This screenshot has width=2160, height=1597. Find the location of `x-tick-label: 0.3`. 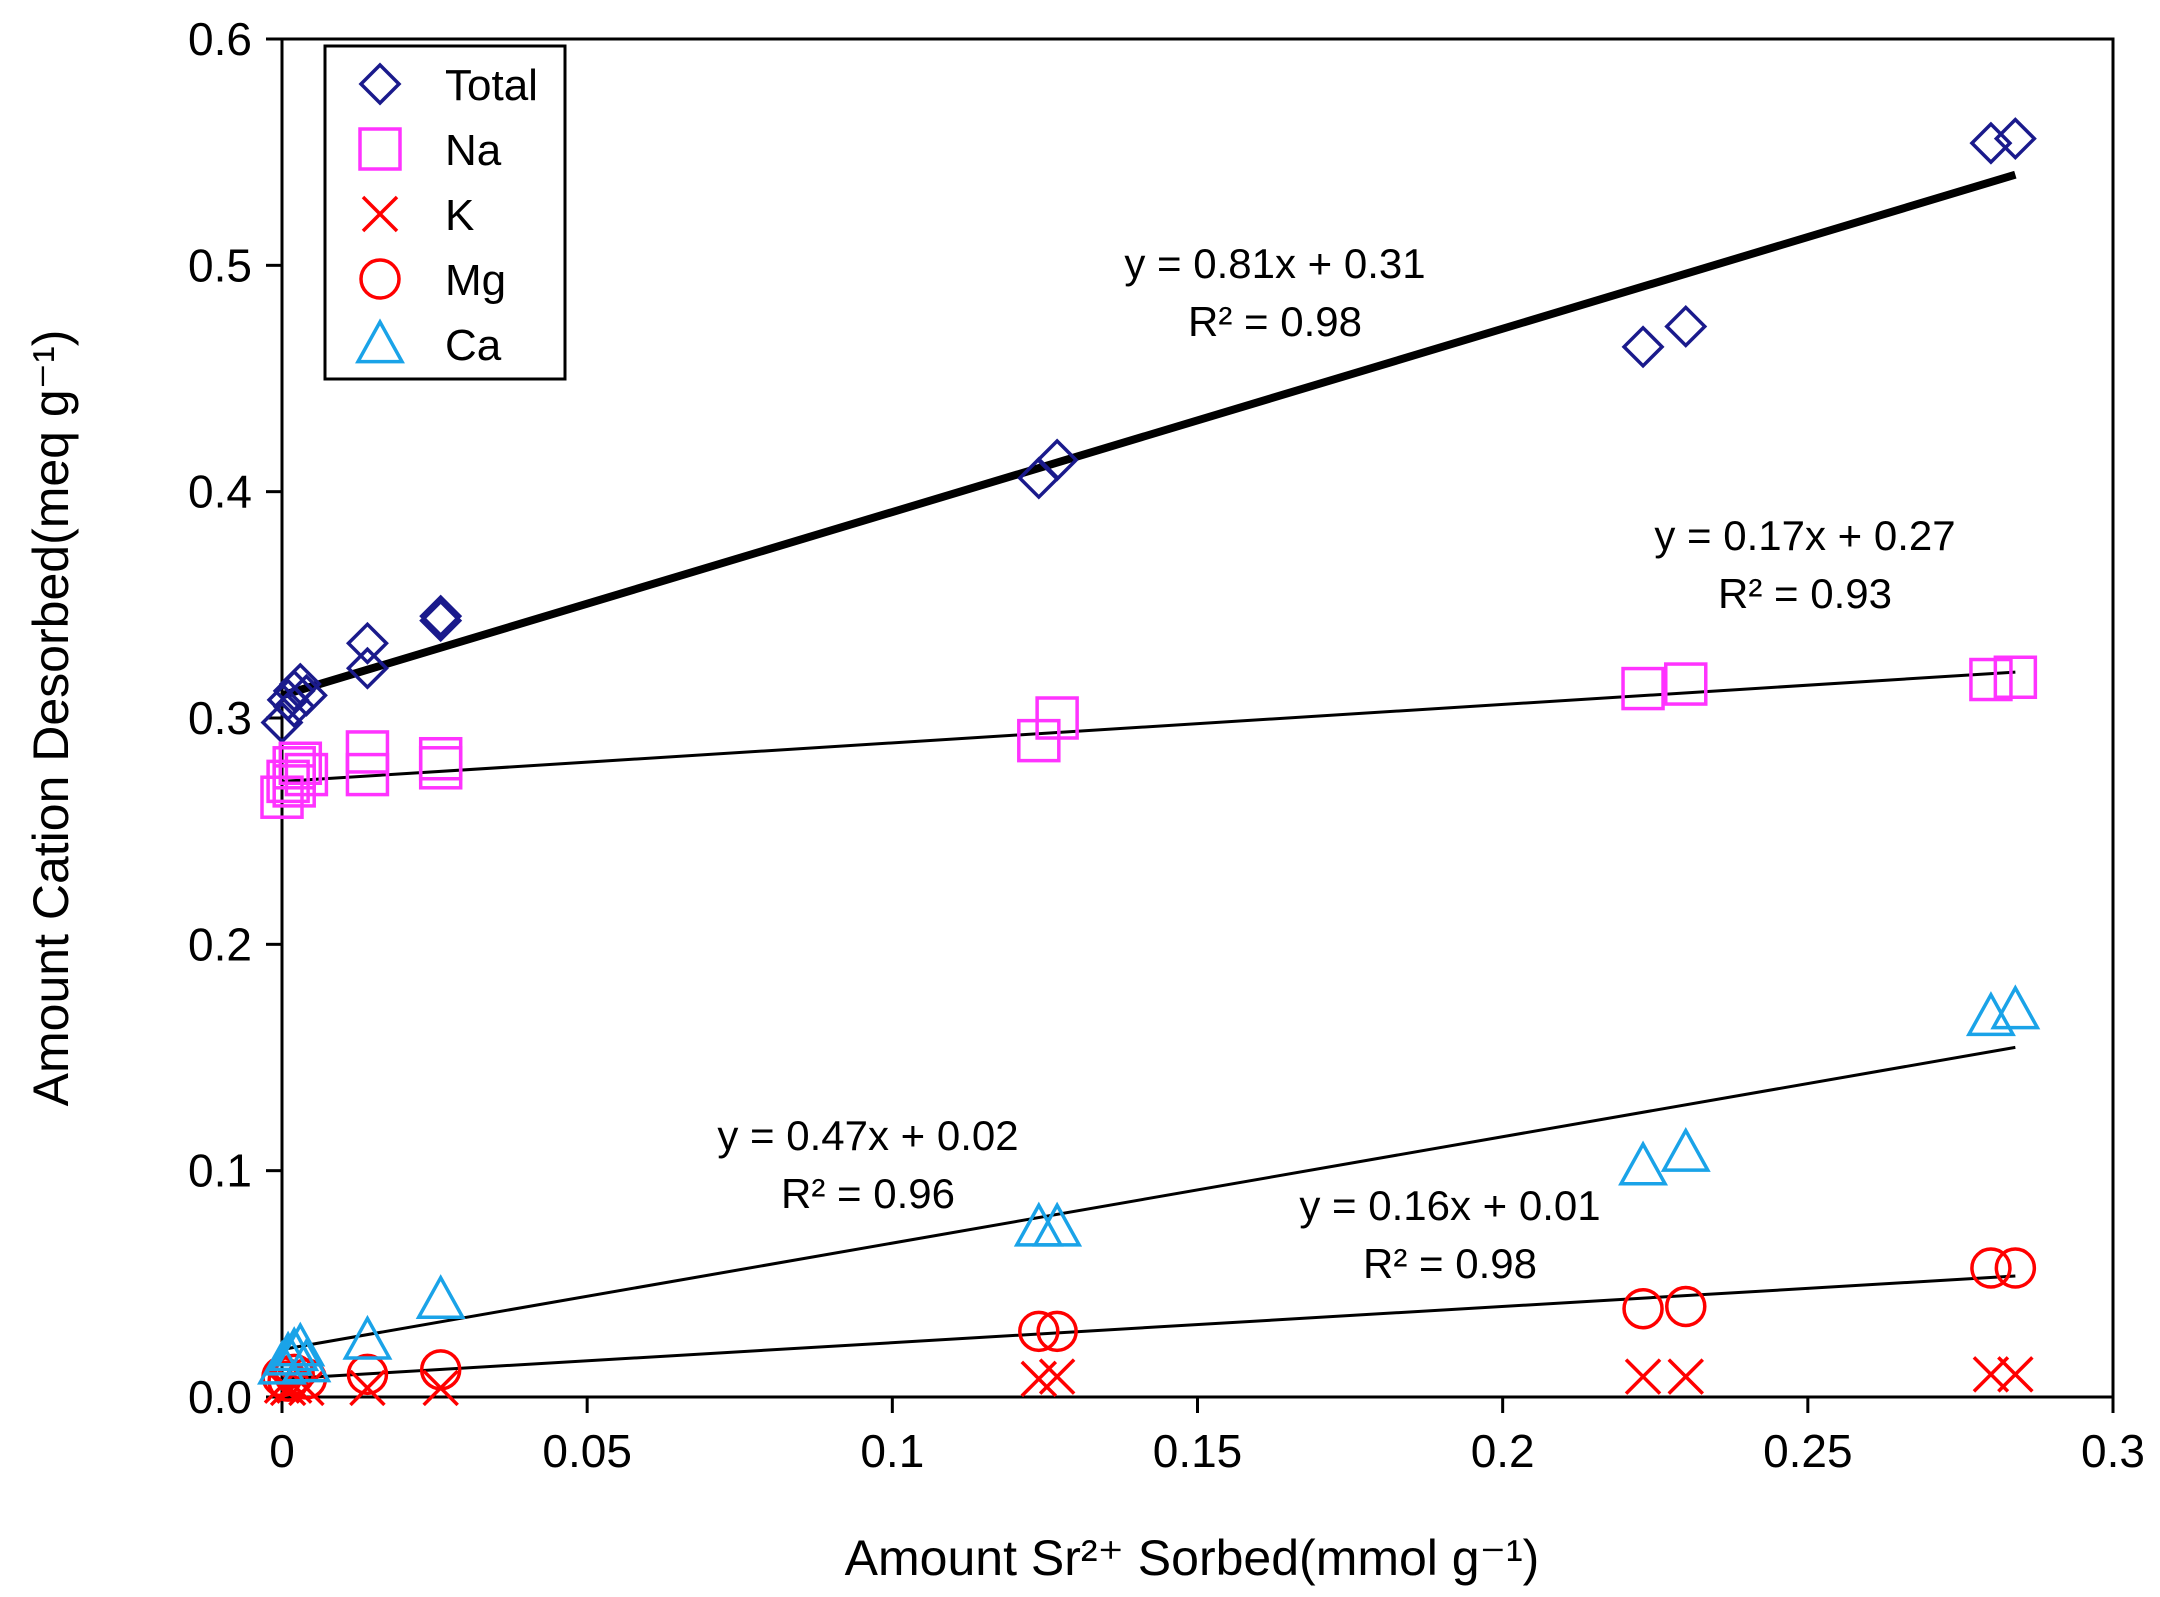

x-tick-label: 0.3 is located at coordinates (2113, 1451).